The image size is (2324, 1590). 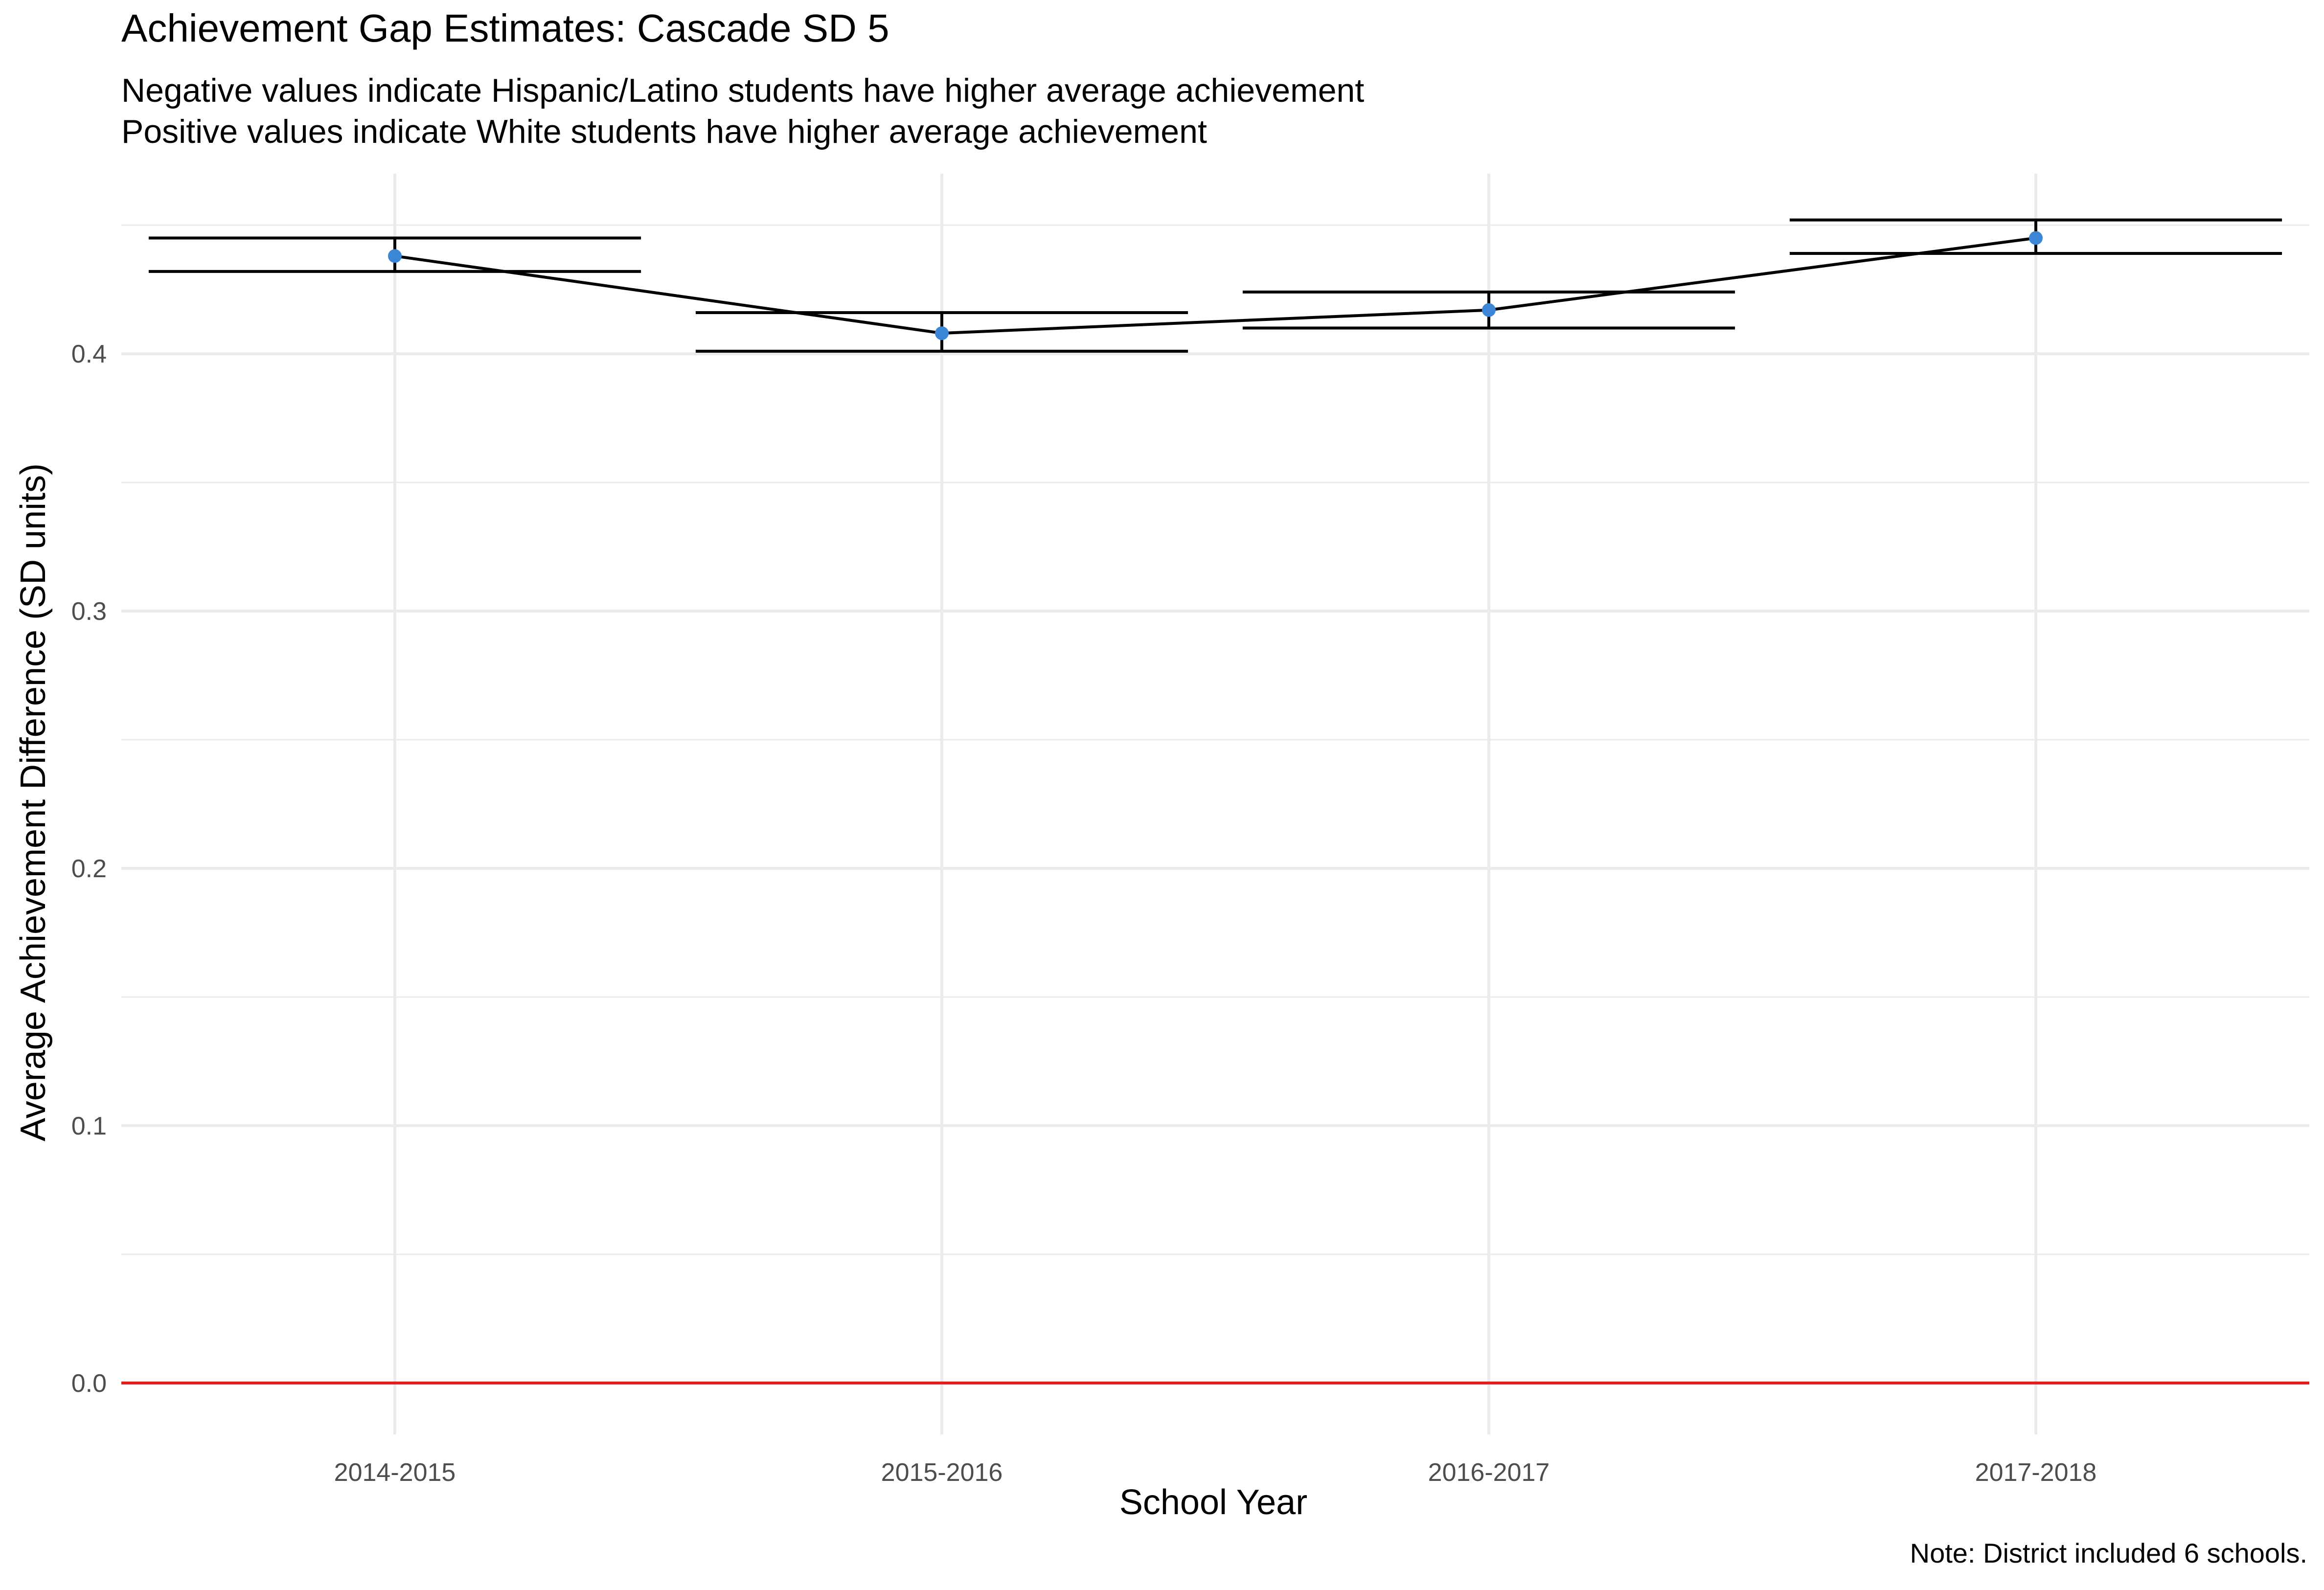 I want to click on y-tick-label: 0.2, so click(x=89, y=869).